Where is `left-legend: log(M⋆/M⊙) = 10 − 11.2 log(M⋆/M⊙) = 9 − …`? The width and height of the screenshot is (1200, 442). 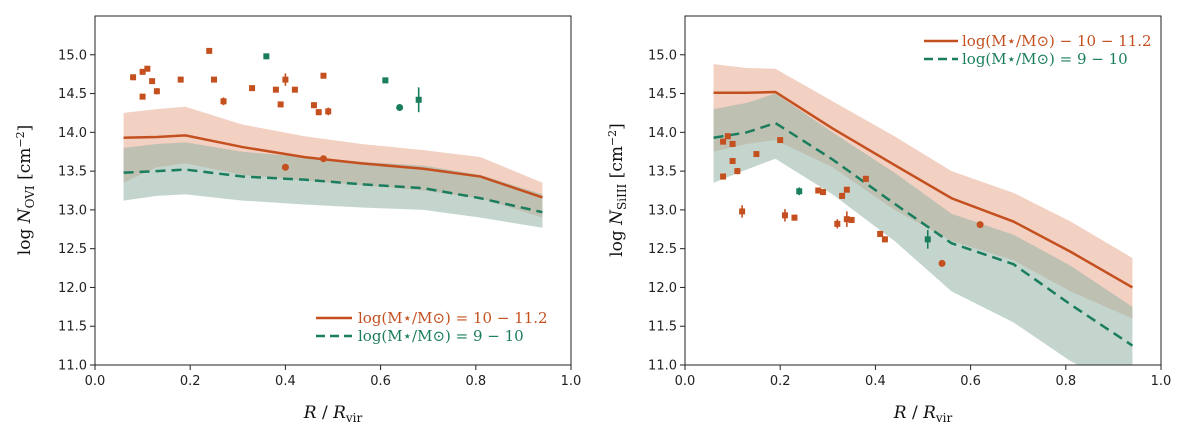 left-legend: log(M⋆/M⊙) = 10 − 11.2 log(M⋆/M⊙) = 9 − … is located at coordinates (432, 327).